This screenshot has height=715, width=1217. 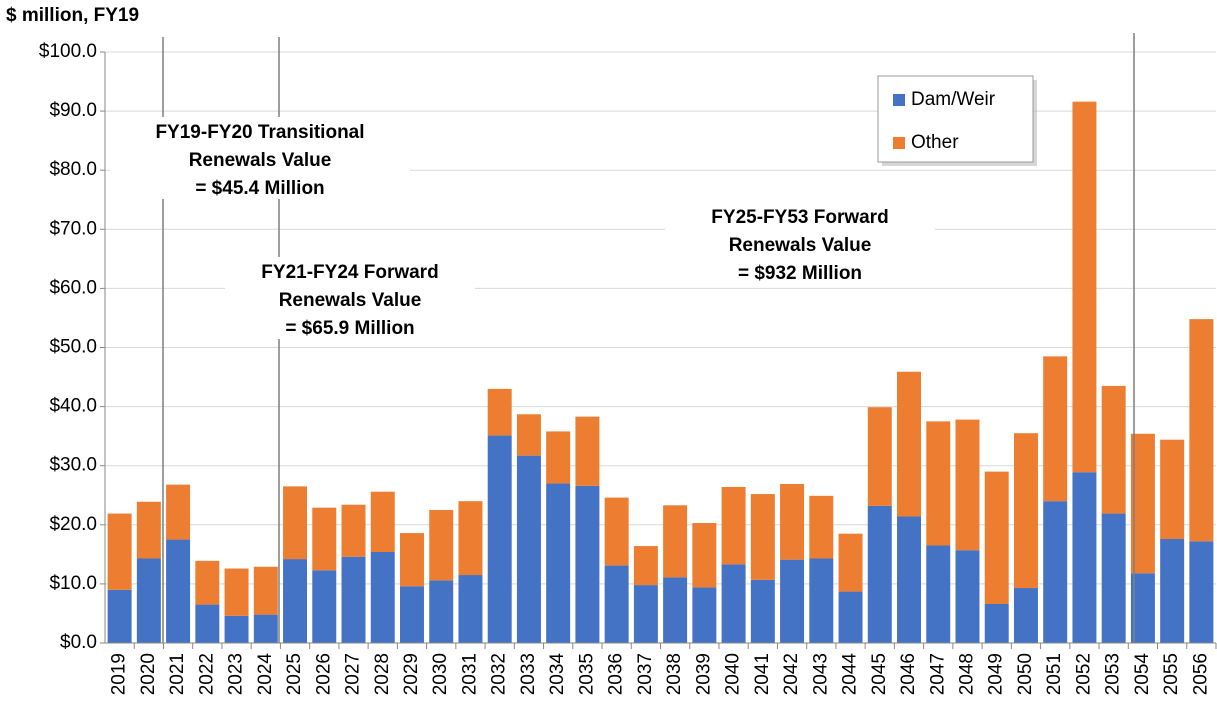 What do you see at coordinates (908, 674) in the screenshot?
I see `x-tick-label: 2046` at bounding box center [908, 674].